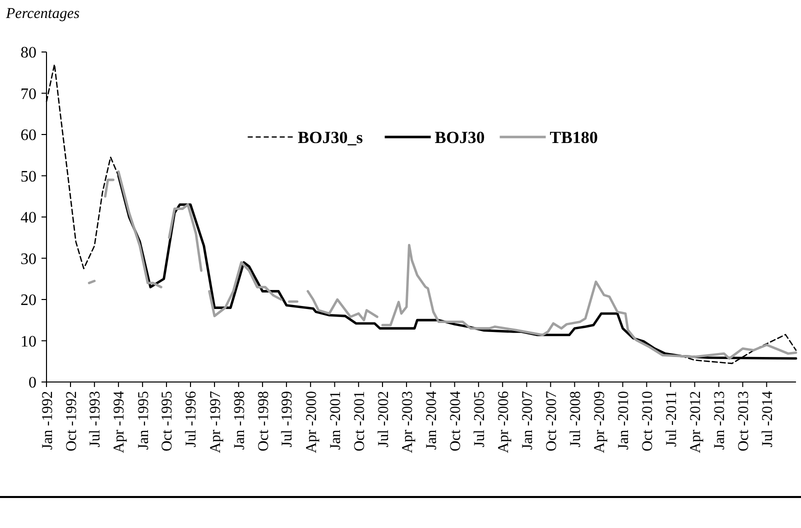  Describe the element at coordinates (28, 177) in the screenshot. I see `y-tick-label: 50` at that location.